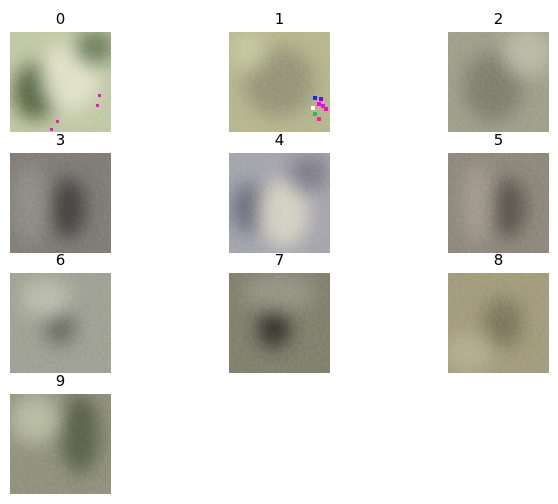  I want to click on panel-title: 1, so click(280, 19).